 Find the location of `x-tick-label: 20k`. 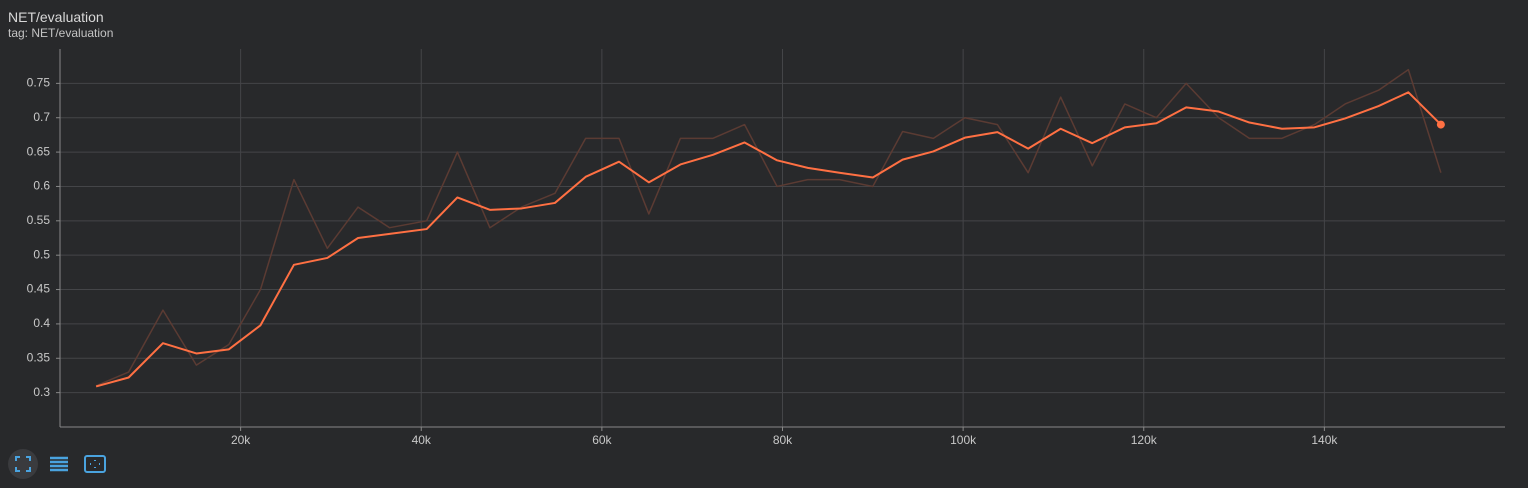

x-tick-label: 20k is located at coordinates (241, 439).